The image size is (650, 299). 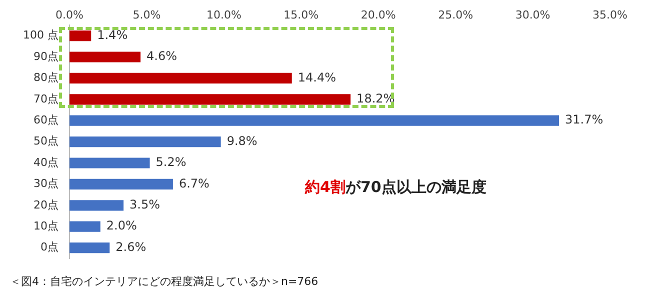 I want to click on data-label: 9.8%, so click(x=242, y=141).